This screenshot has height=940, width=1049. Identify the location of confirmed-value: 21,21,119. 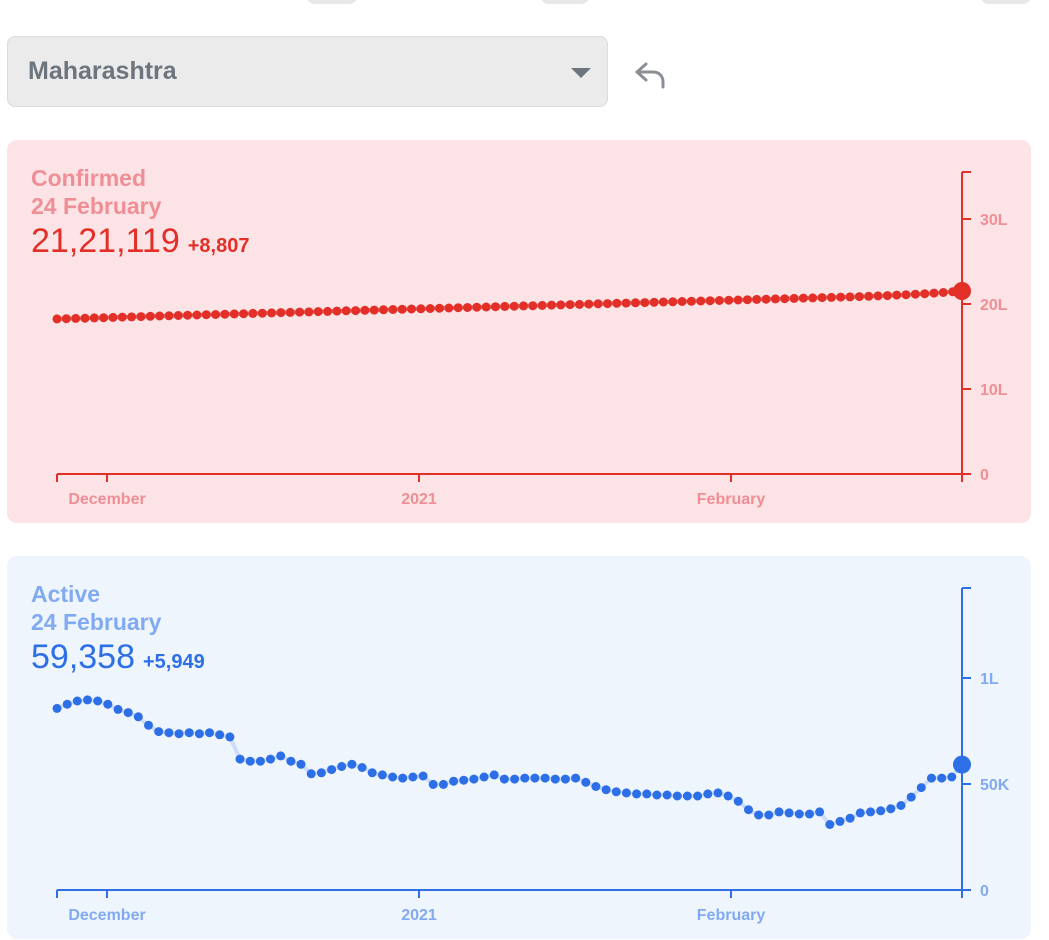
(105, 241).